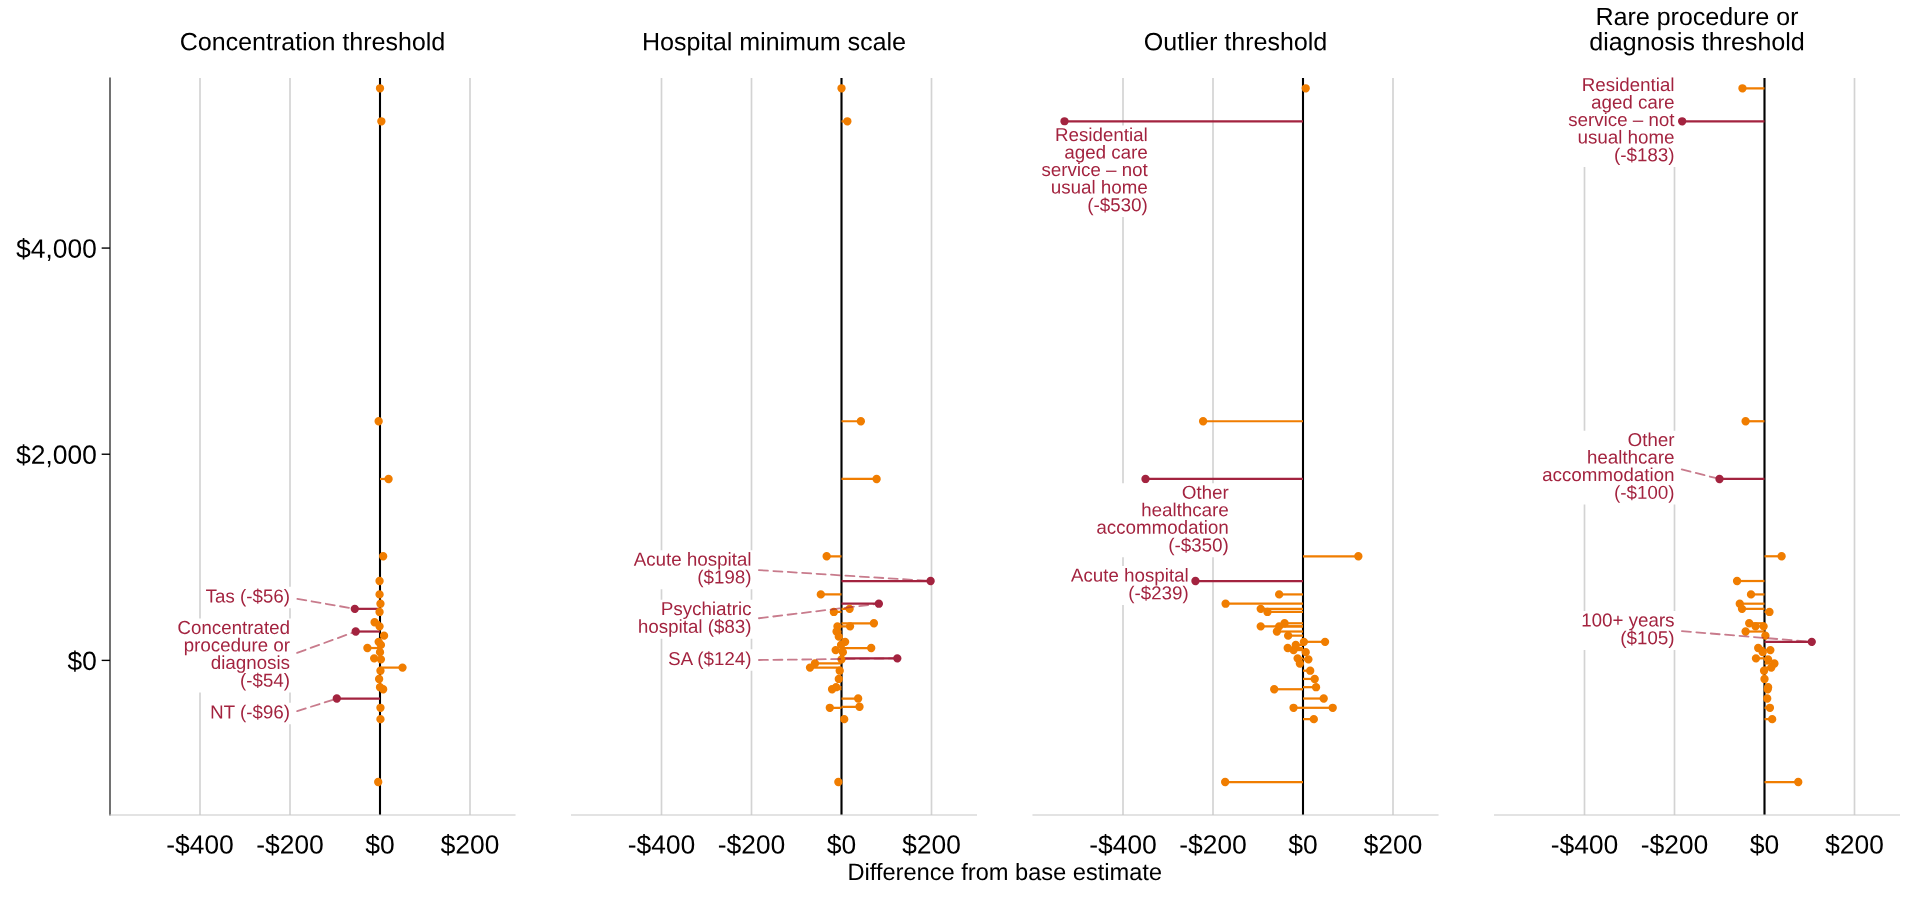 This screenshot has height=908, width=1912. I want to click on annotation: Acute hospital (-$239), so click(1129, 585).